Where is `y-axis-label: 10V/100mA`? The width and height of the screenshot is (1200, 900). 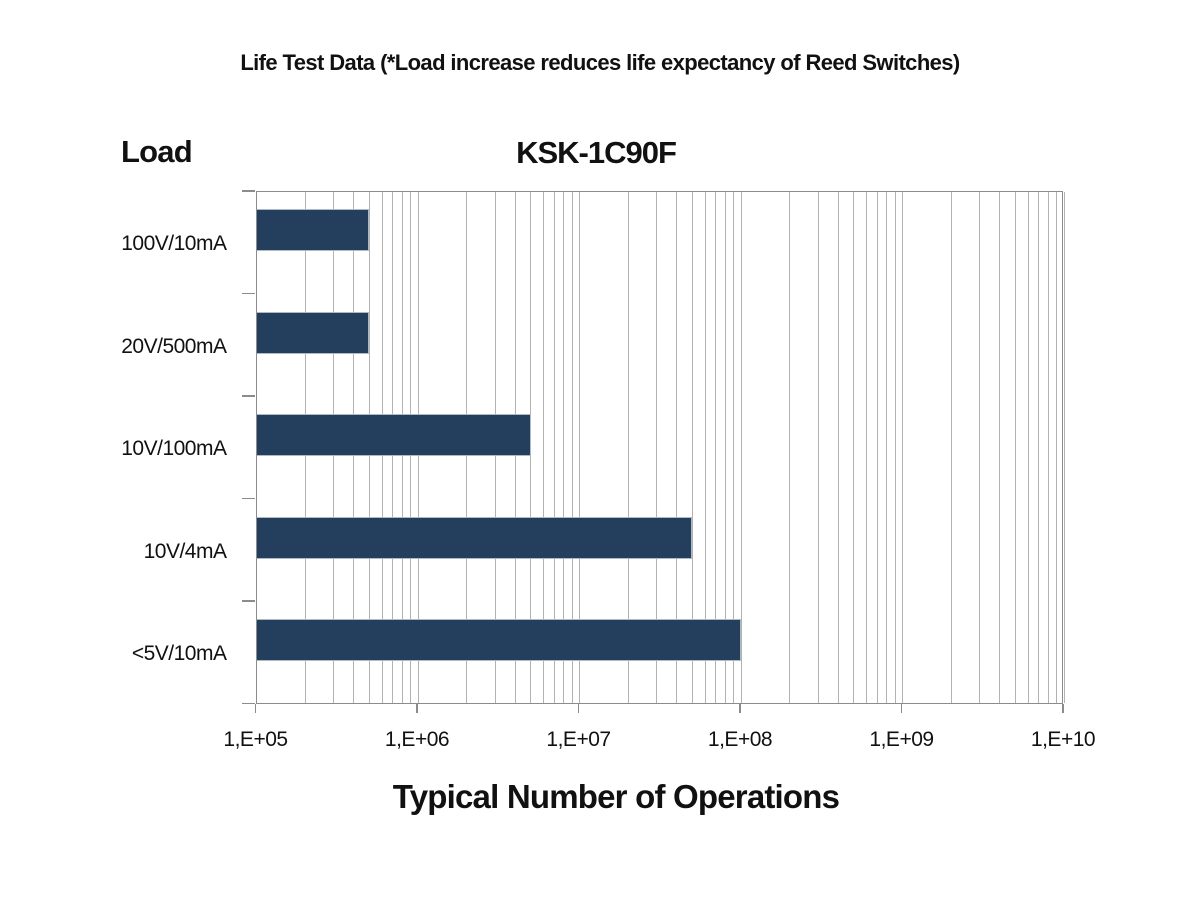 y-axis-label: 10V/100mA is located at coordinates (174, 449).